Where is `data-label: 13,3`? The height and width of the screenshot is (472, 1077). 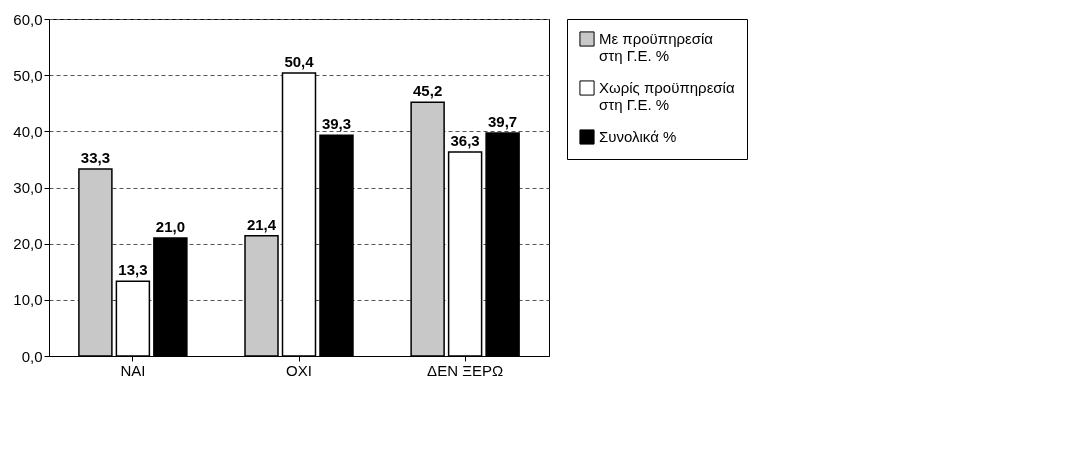 data-label: 13,3 is located at coordinates (133, 270).